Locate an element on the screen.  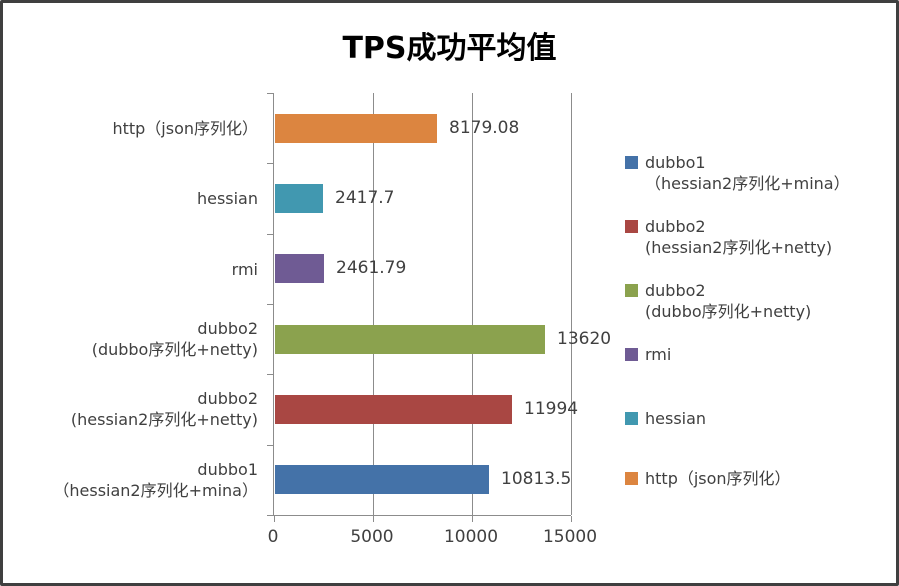
value-label: 13620 is located at coordinates (584, 339).